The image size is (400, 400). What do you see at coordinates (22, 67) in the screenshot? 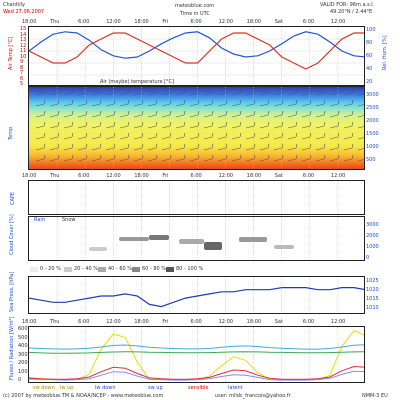
I see `temp-tick-label: 8` at bounding box center [22, 67].